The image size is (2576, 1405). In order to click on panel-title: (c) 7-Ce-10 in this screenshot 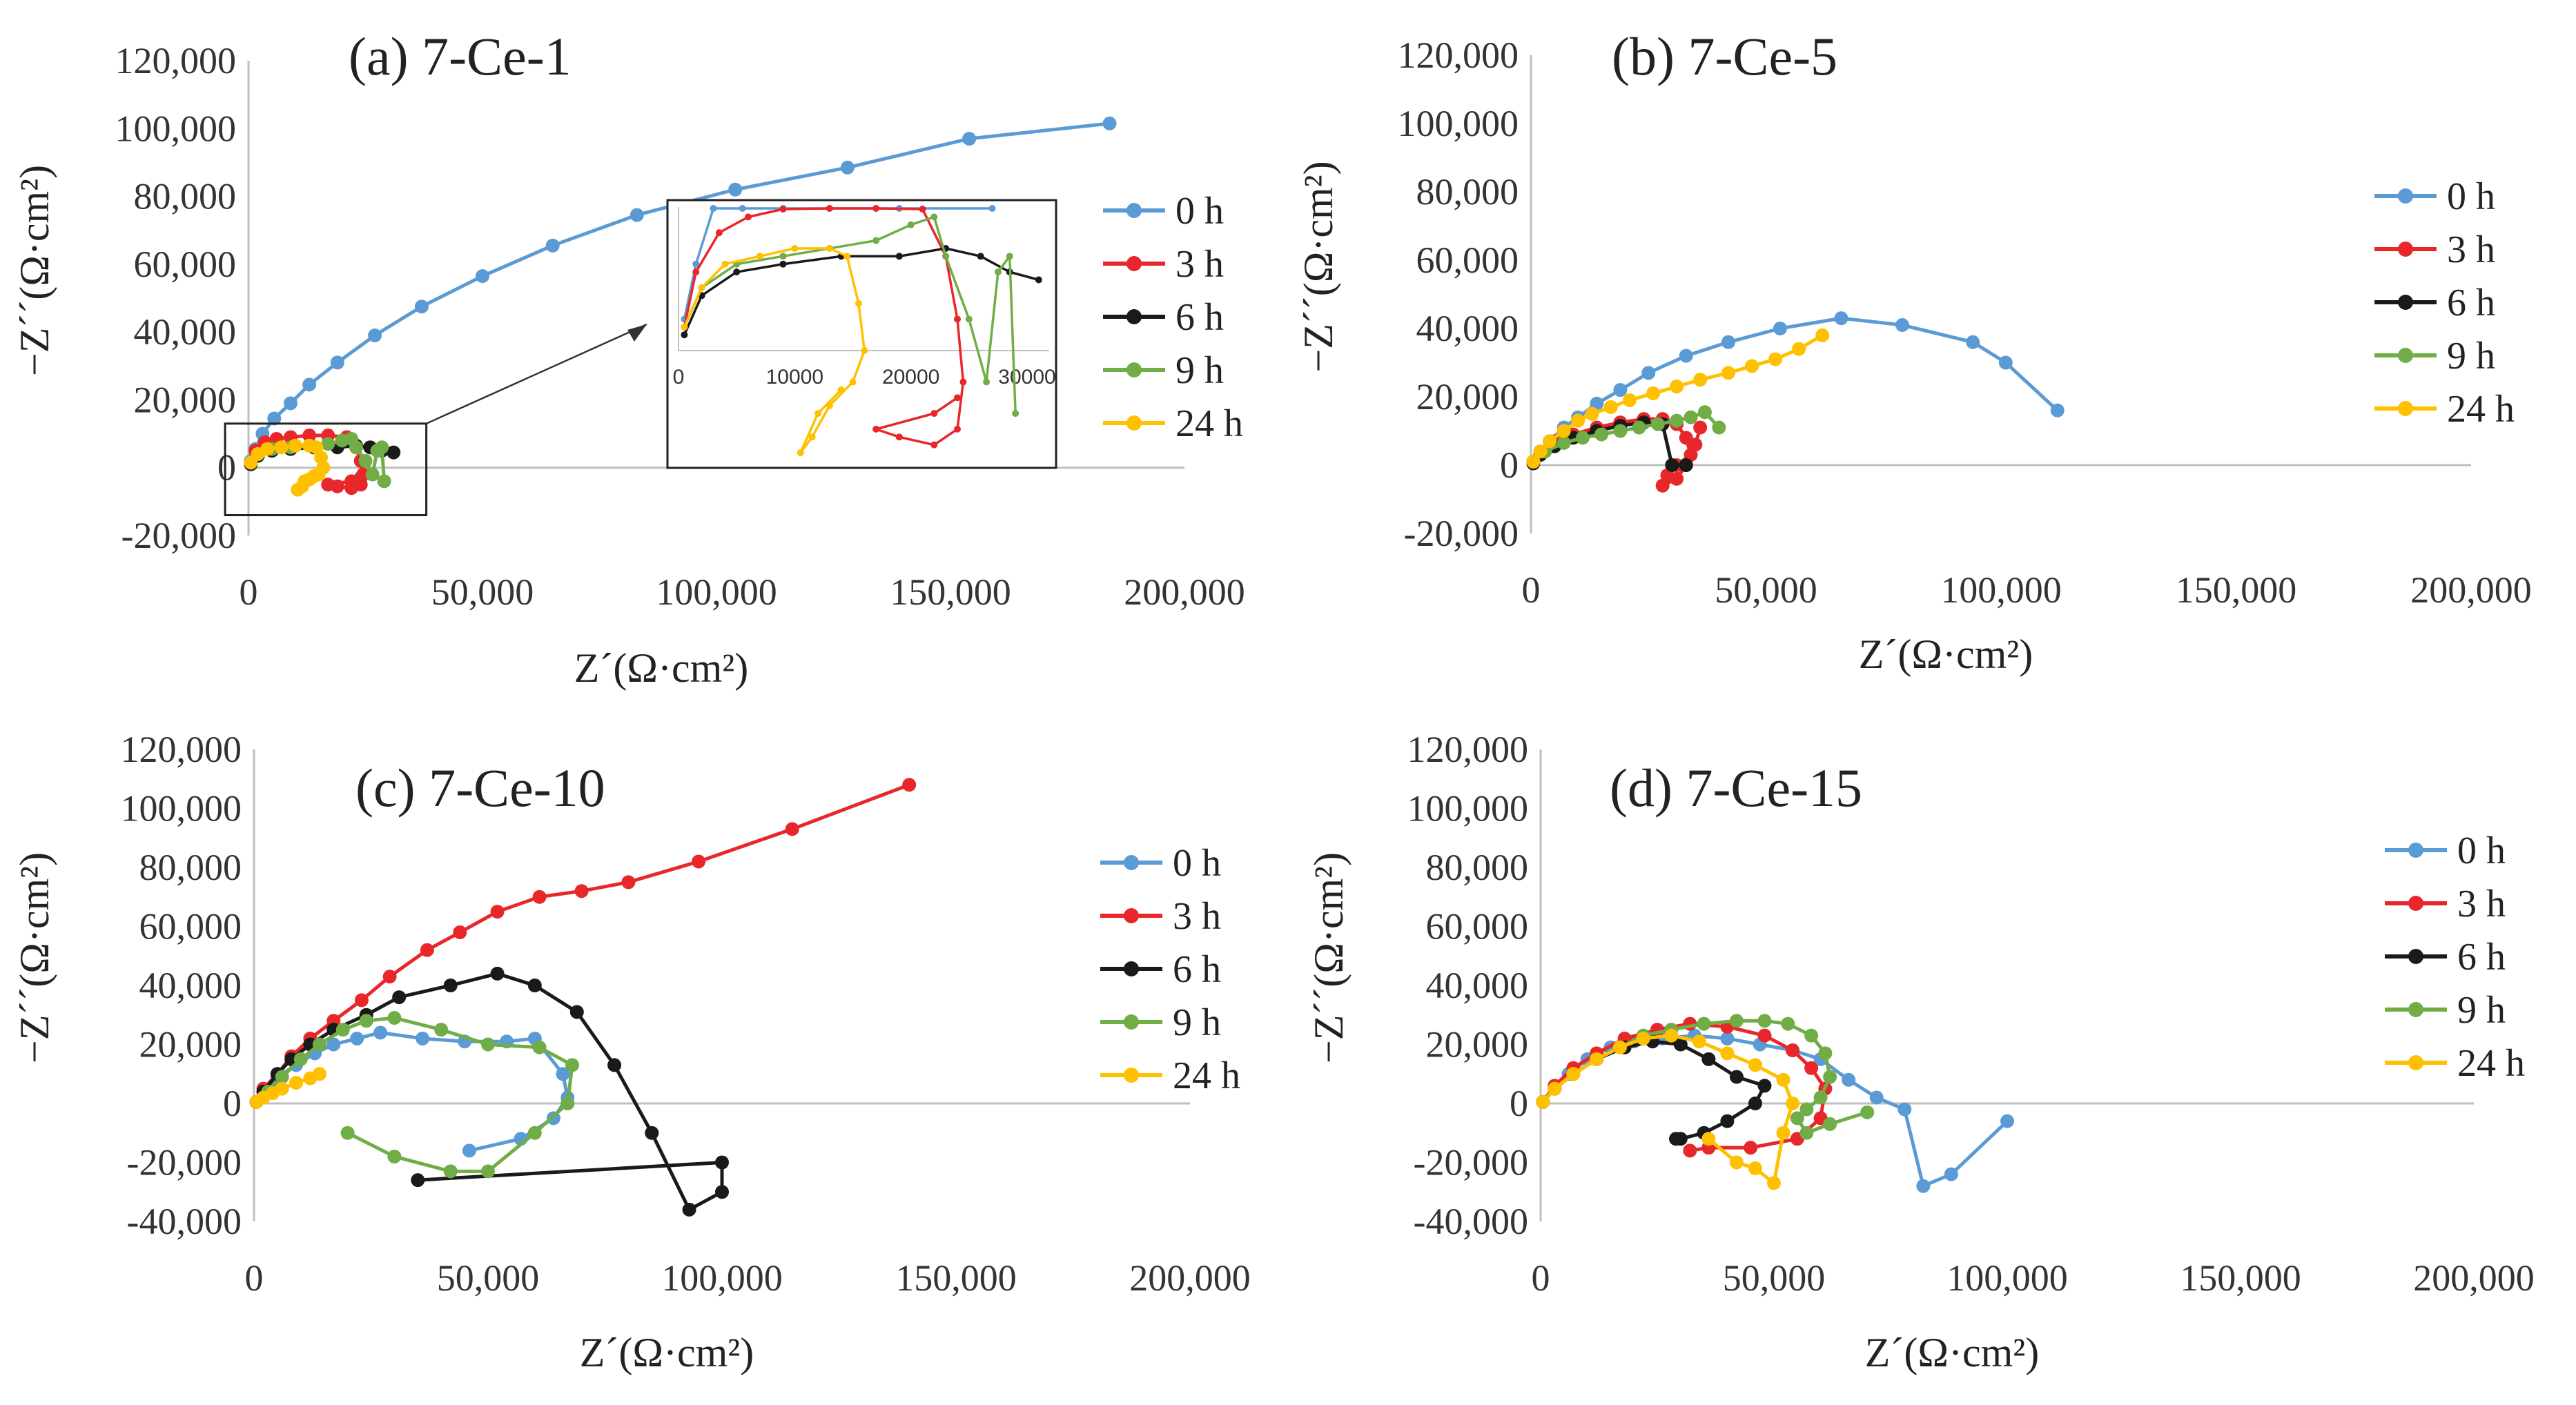, I will do `click(480, 788)`.